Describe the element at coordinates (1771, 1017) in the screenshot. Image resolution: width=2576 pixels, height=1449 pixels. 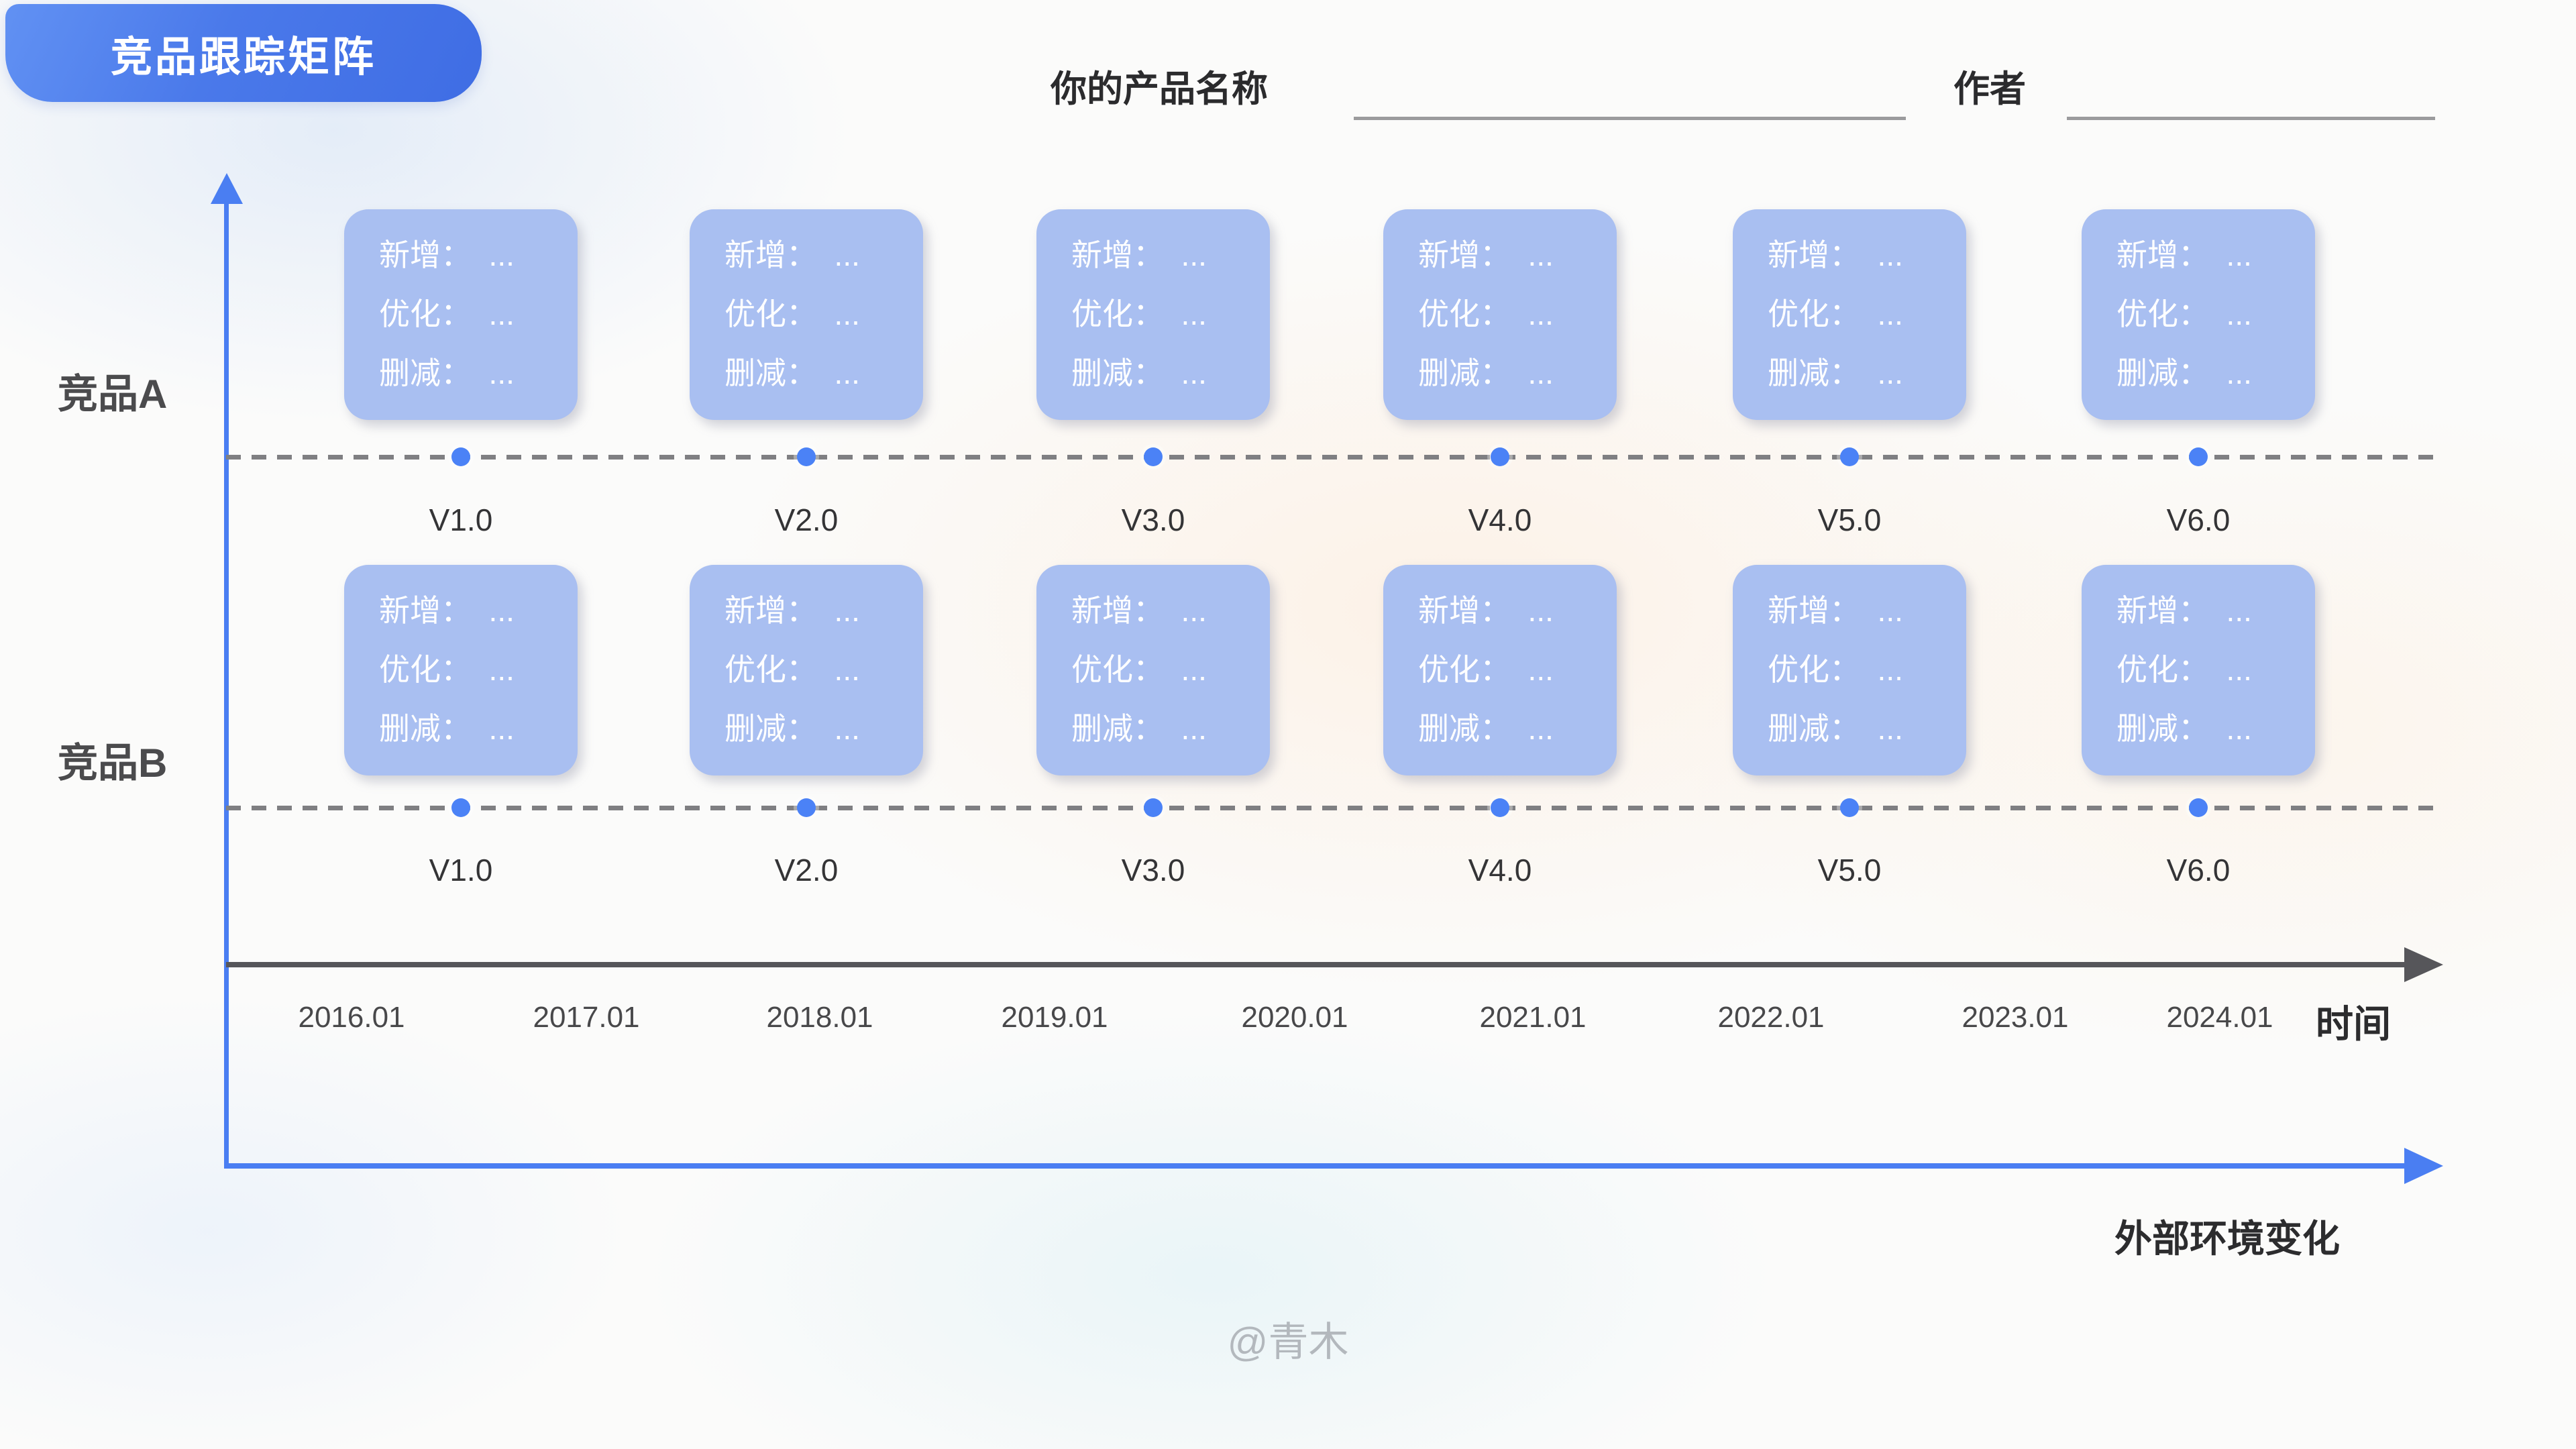
I see `year-tick: 2022.01` at that location.